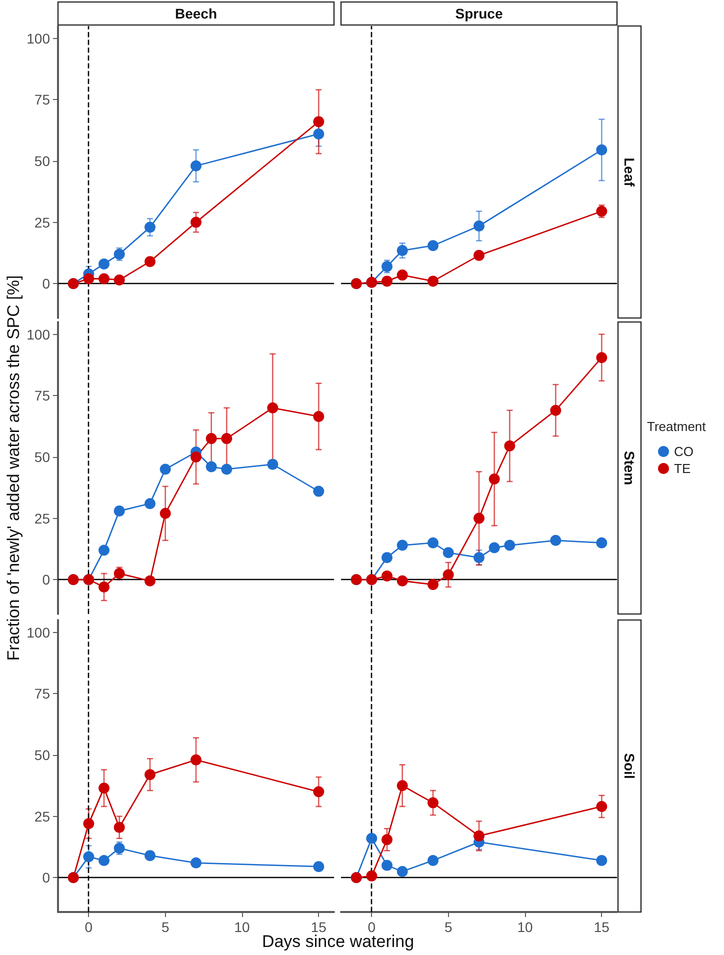 The height and width of the screenshot is (955, 724). Describe the element at coordinates (630, 468) in the screenshot. I see `text: Stem` at that location.